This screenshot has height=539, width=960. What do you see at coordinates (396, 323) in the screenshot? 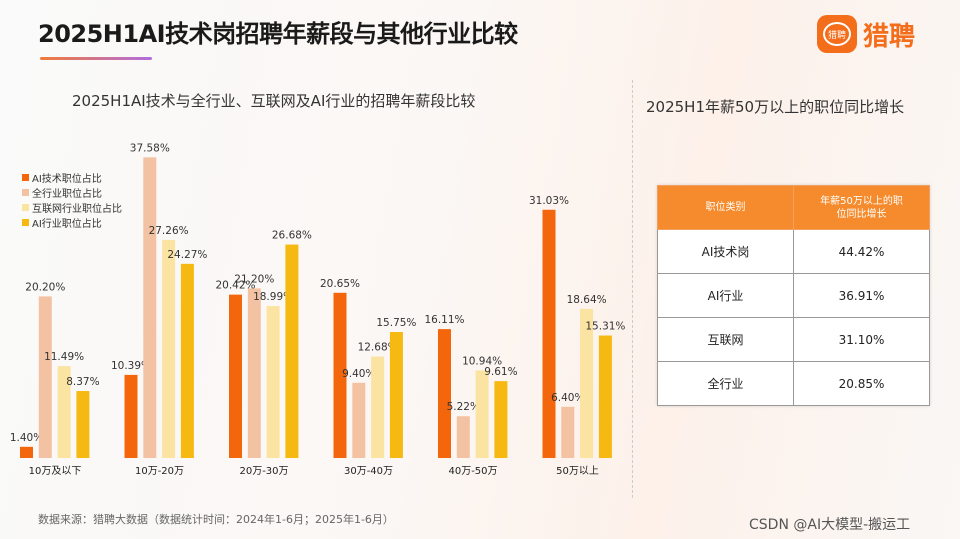
I see `data-label: 15.75%` at bounding box center [396, 323].